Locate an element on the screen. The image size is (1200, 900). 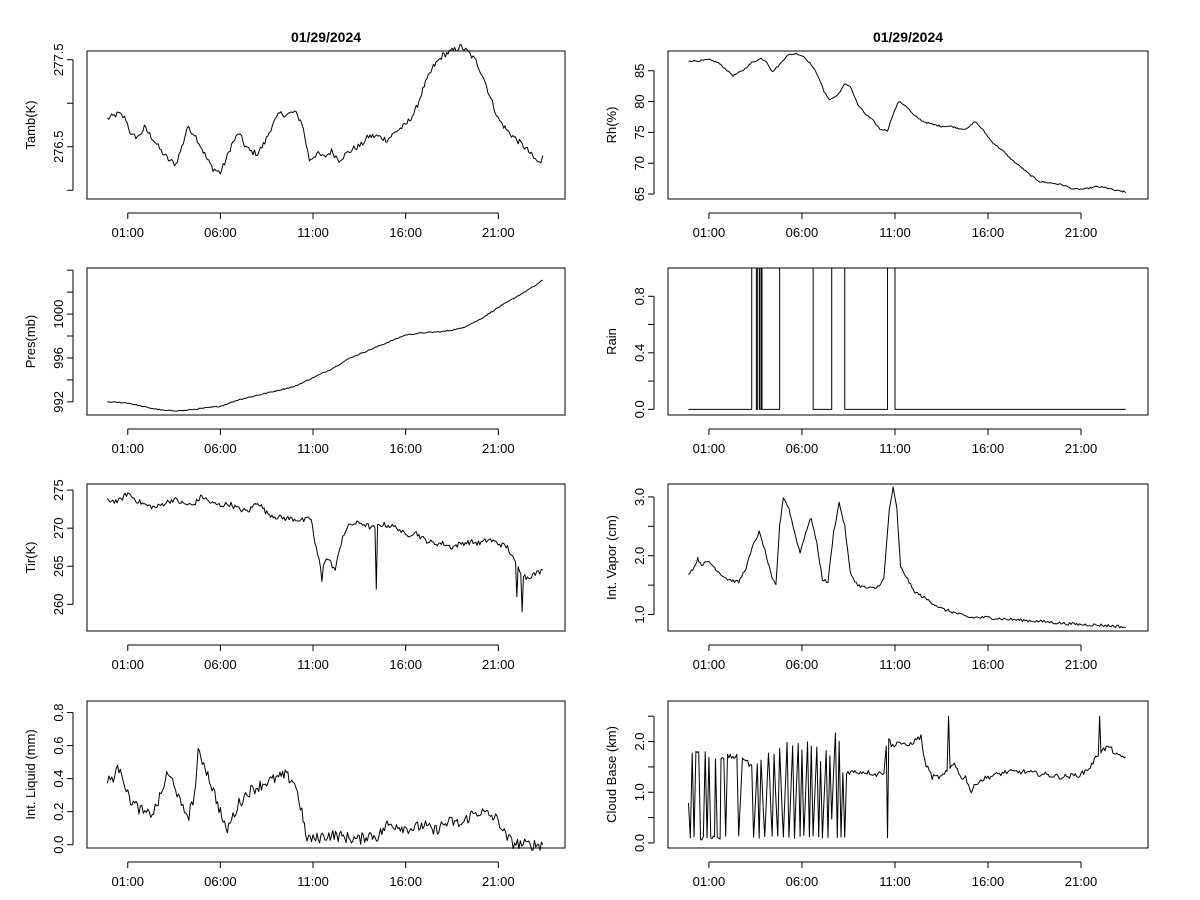
x-tick-label-pres: 01:00 is located at coordinates (127, 448).